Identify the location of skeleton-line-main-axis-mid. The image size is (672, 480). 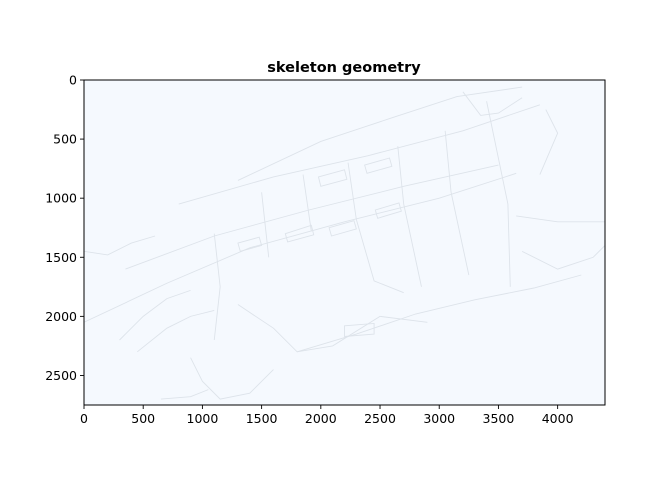
(312, 217).